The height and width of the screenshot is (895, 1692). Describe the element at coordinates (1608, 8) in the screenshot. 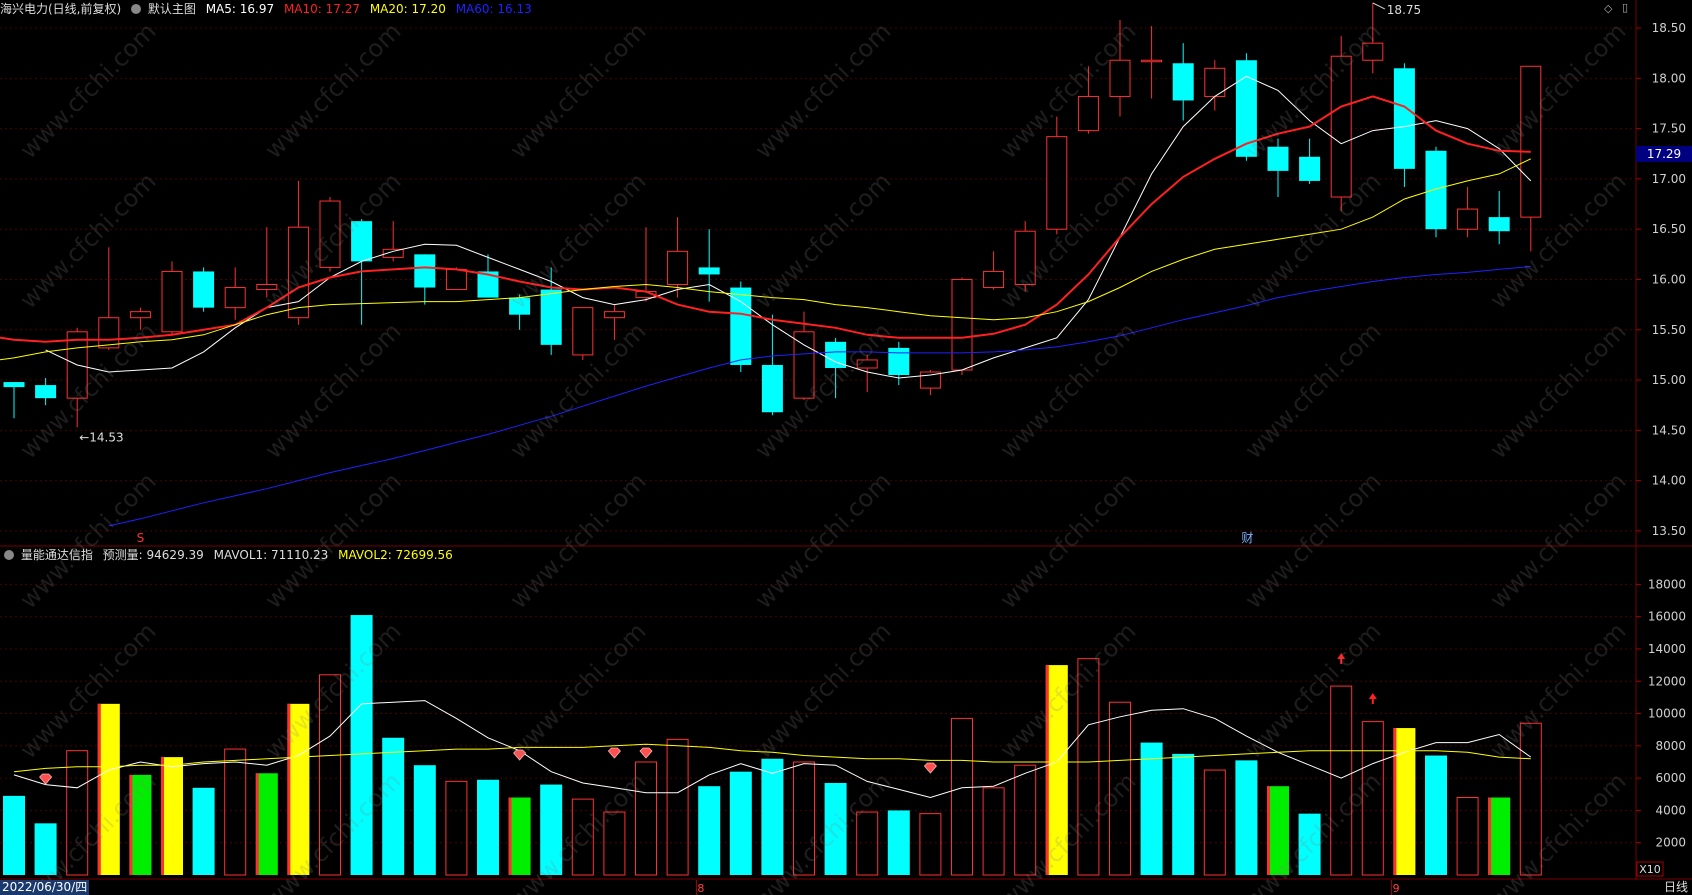

I see `diamond-icon: ◇` at that location.